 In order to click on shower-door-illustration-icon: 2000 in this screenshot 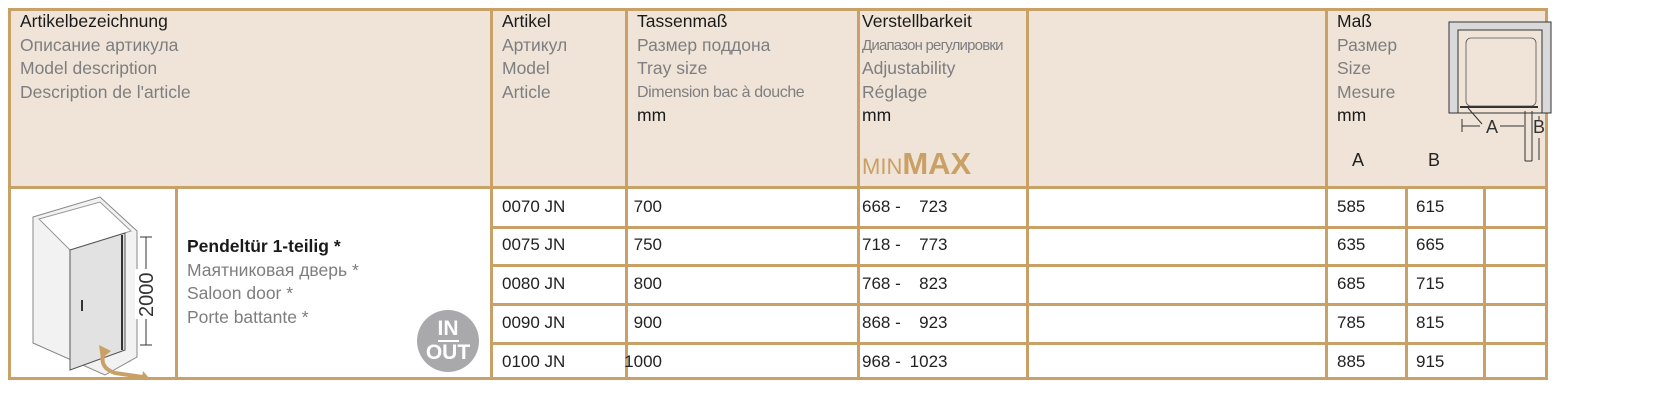, I will do `click(95, 288)`.